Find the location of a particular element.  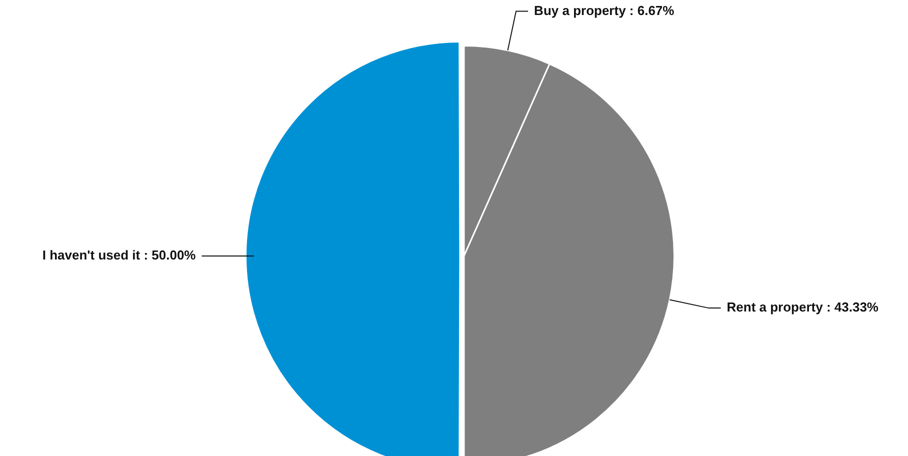

slice-label: I haven't used it : 50.00% is located at coordinates (119, 255).